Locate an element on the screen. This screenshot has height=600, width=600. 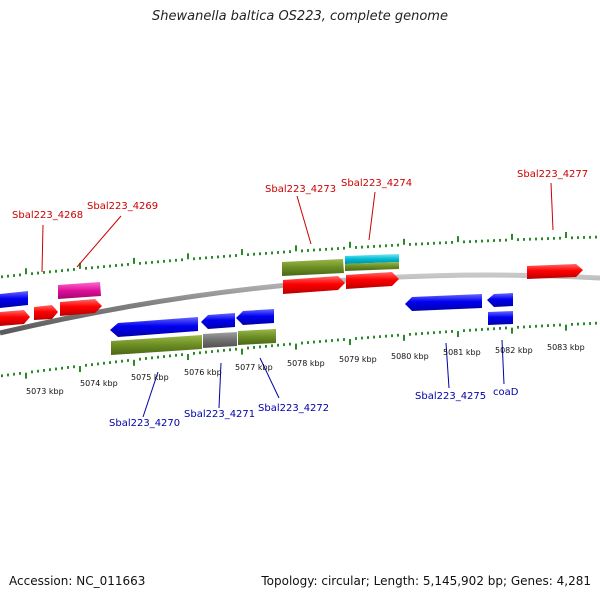
gray-feature is located at coordinates (220, 340).